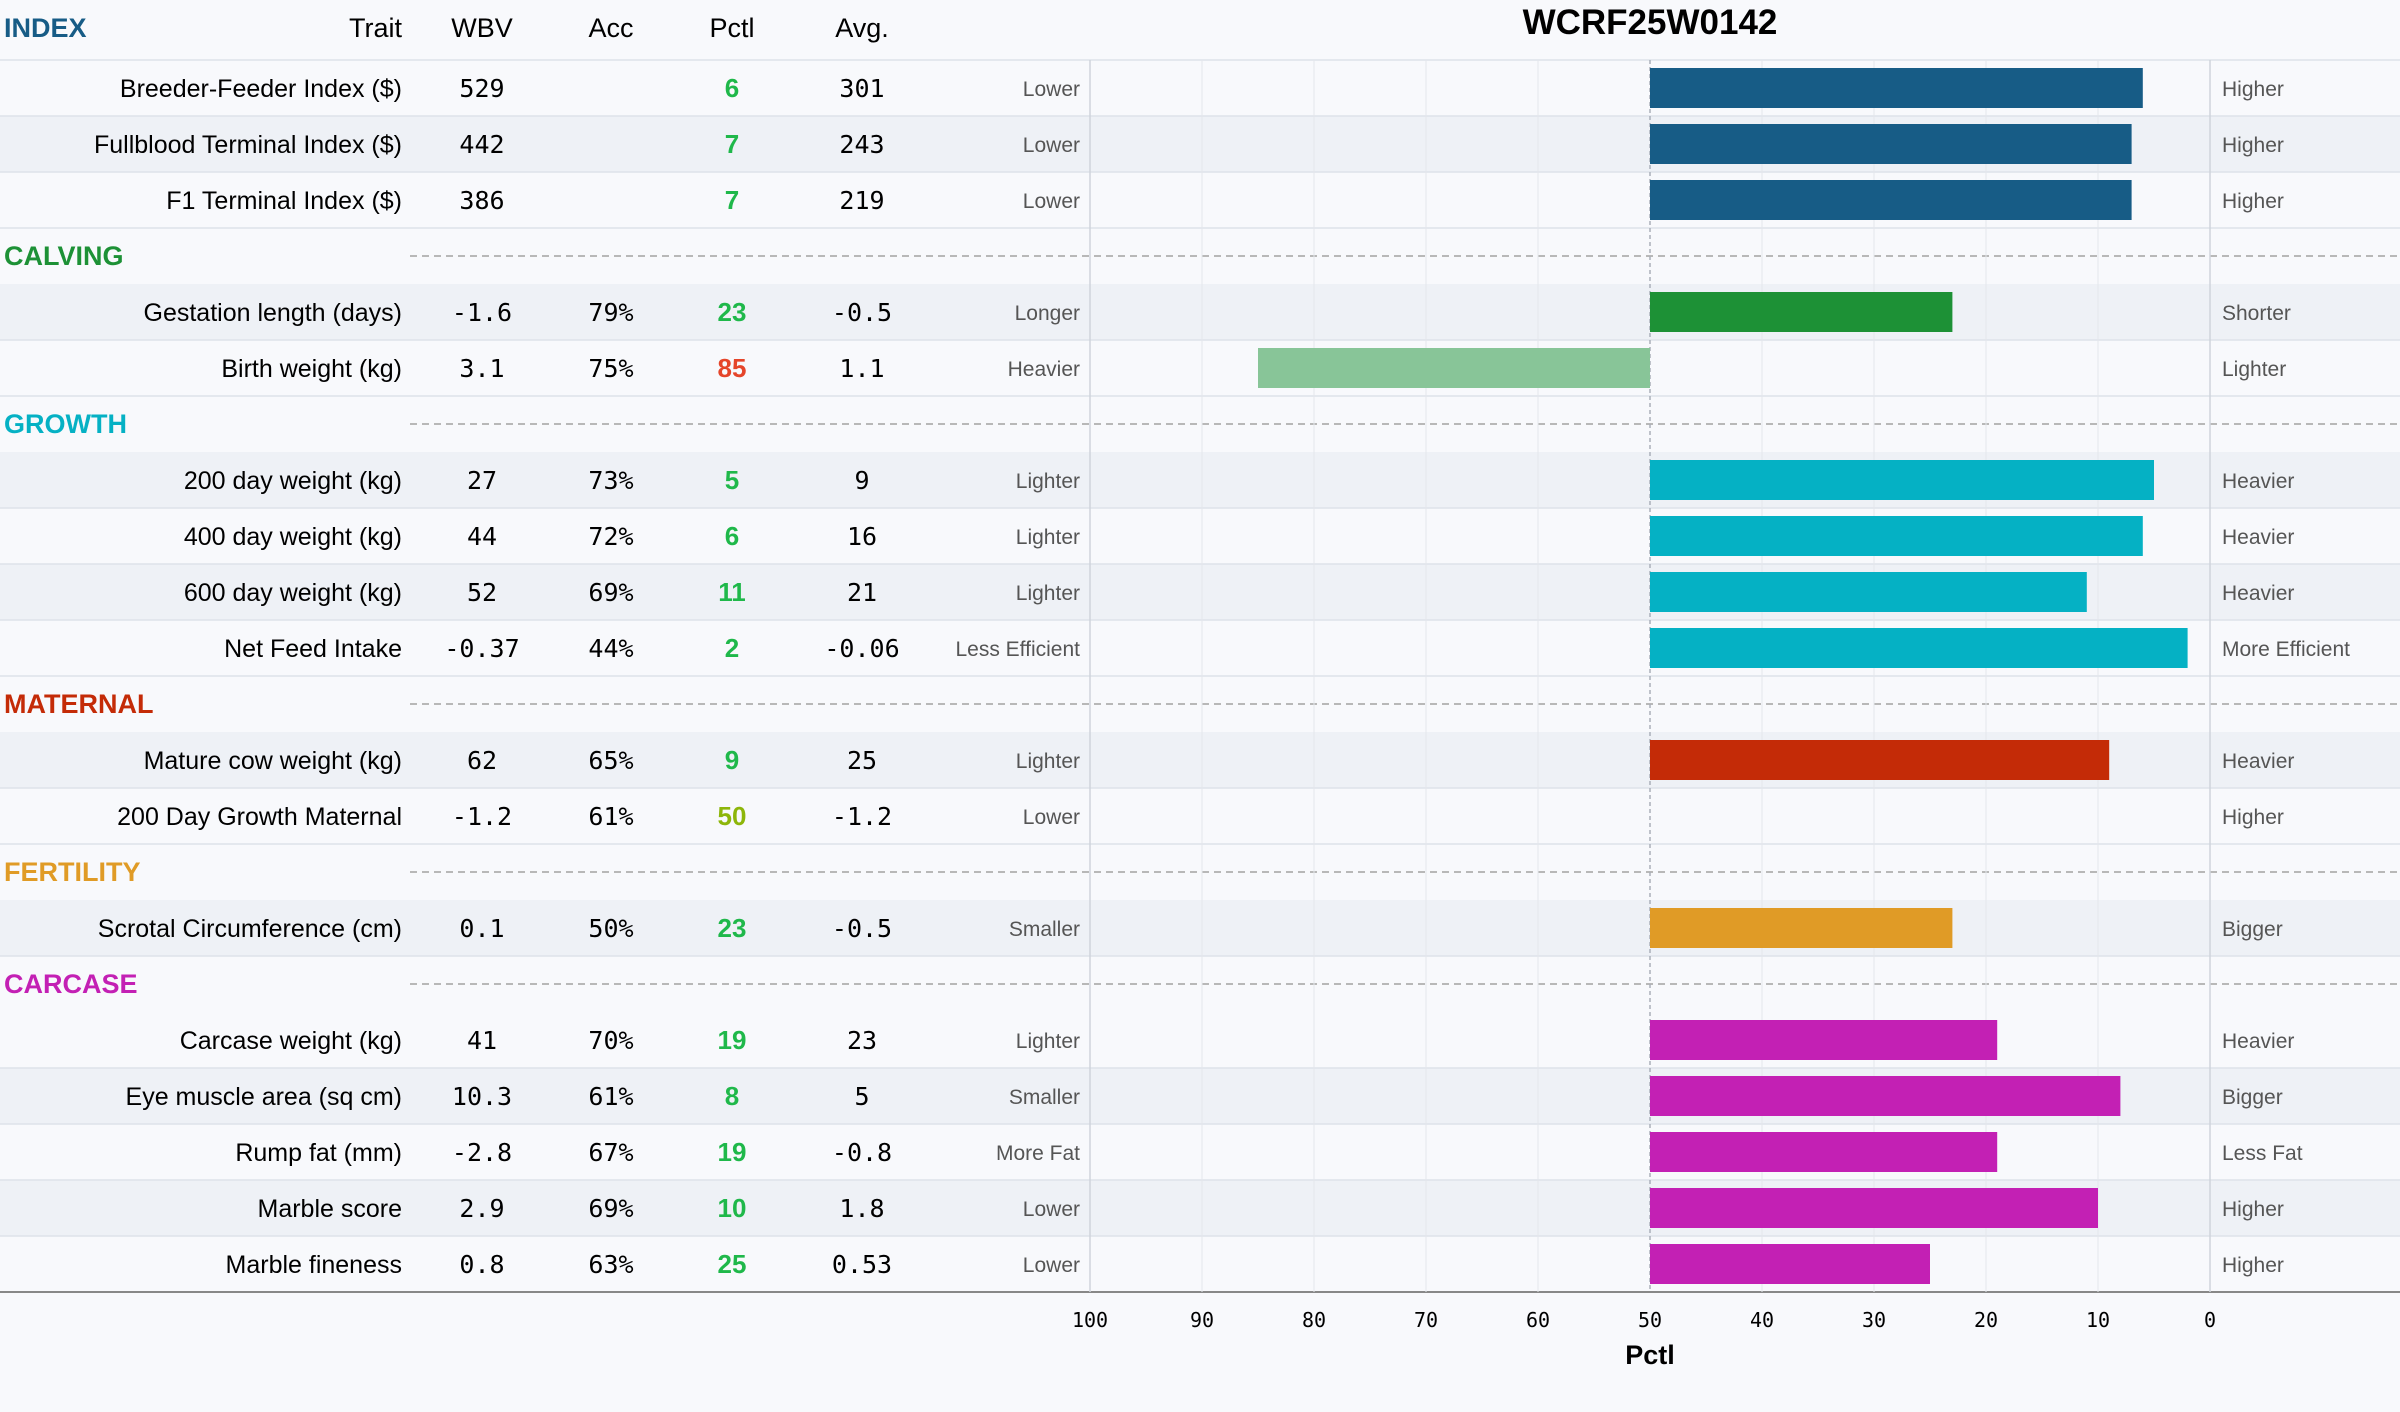 This screenshot has height=1412, width=2400. I want to click on acc-value: 75%, so click(610, 368).